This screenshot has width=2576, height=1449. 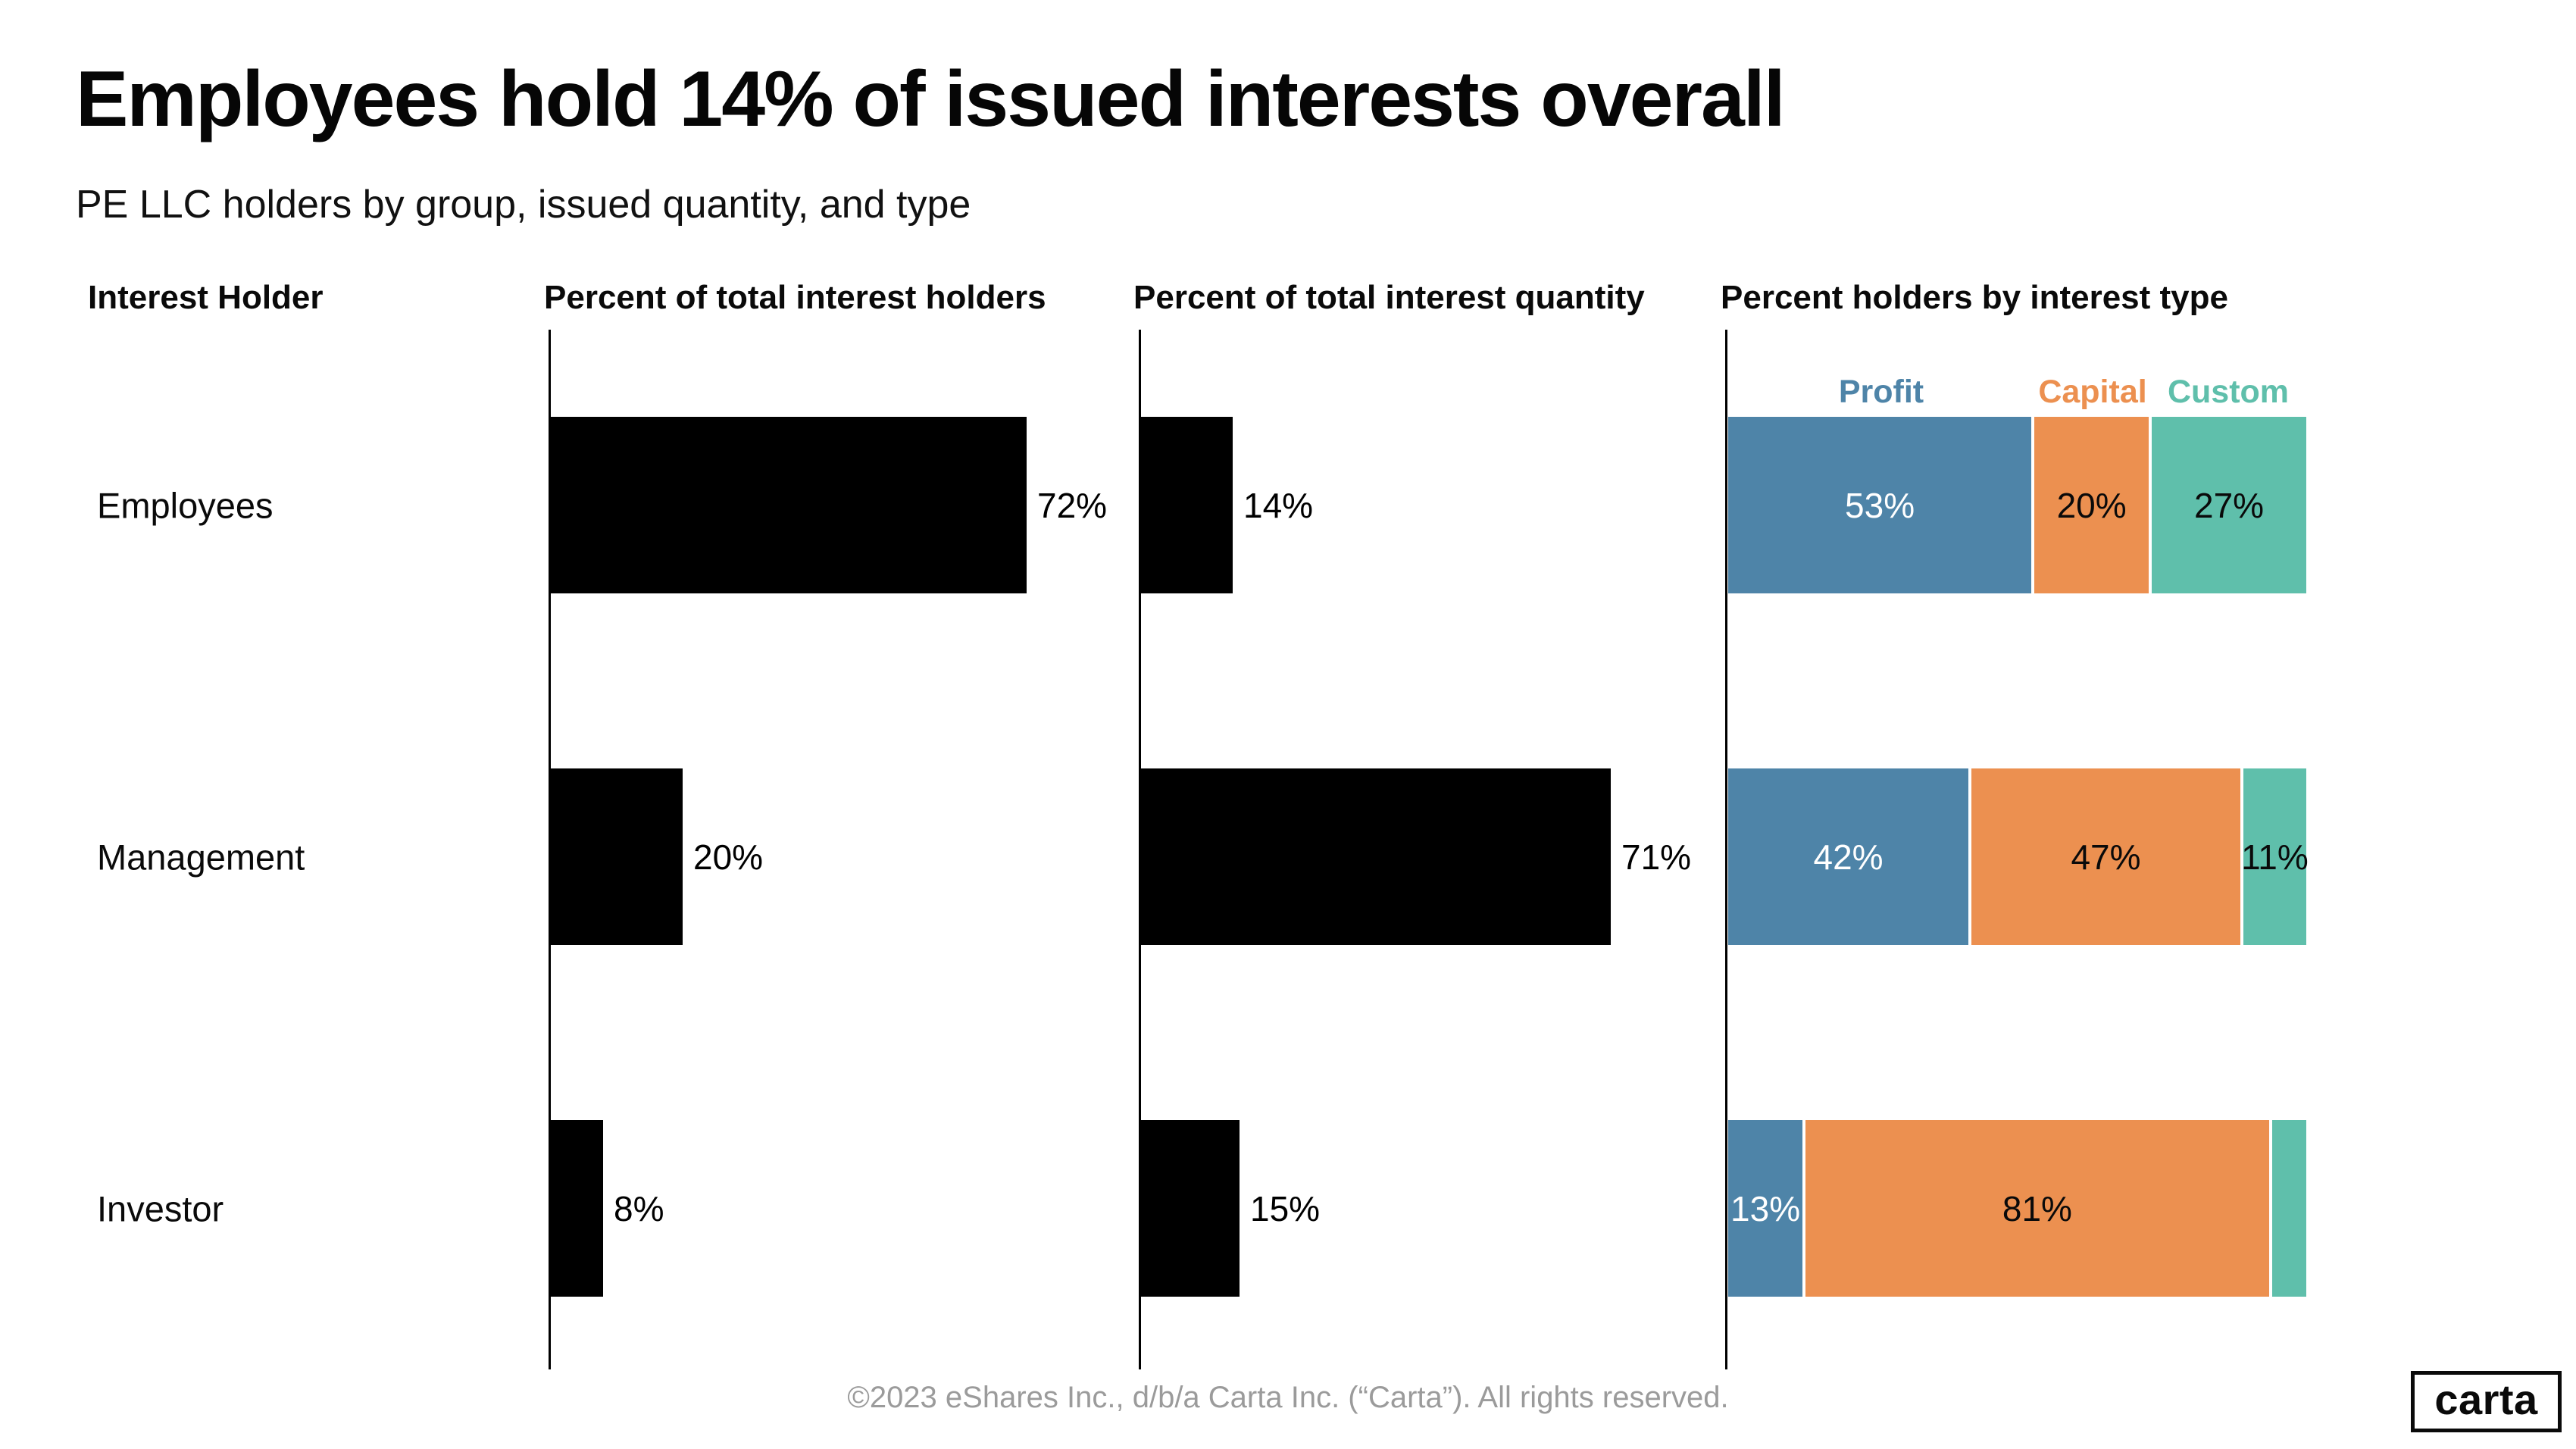 What do you see at coordinates (2037, 1208) in the screenshot?
I see `segment-capital-investor: 81%` at bounding box center [2037, 1208].